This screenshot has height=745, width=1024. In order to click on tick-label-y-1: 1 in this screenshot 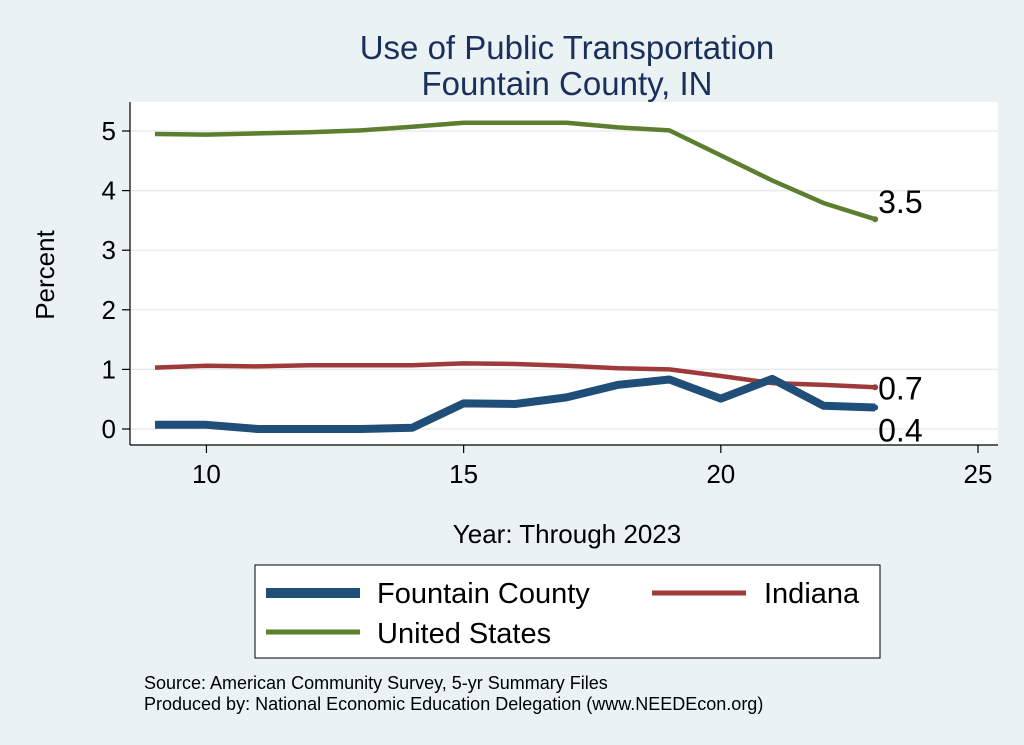, I will do `click(109, 369)`.